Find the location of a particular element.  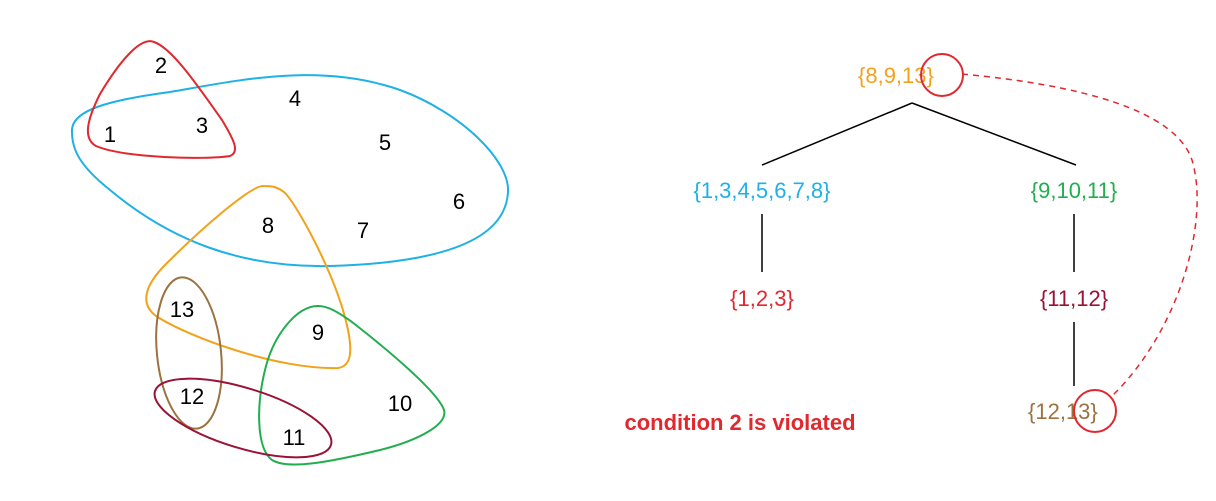

vertex-12: 12 is located at coordinates (192, 396).